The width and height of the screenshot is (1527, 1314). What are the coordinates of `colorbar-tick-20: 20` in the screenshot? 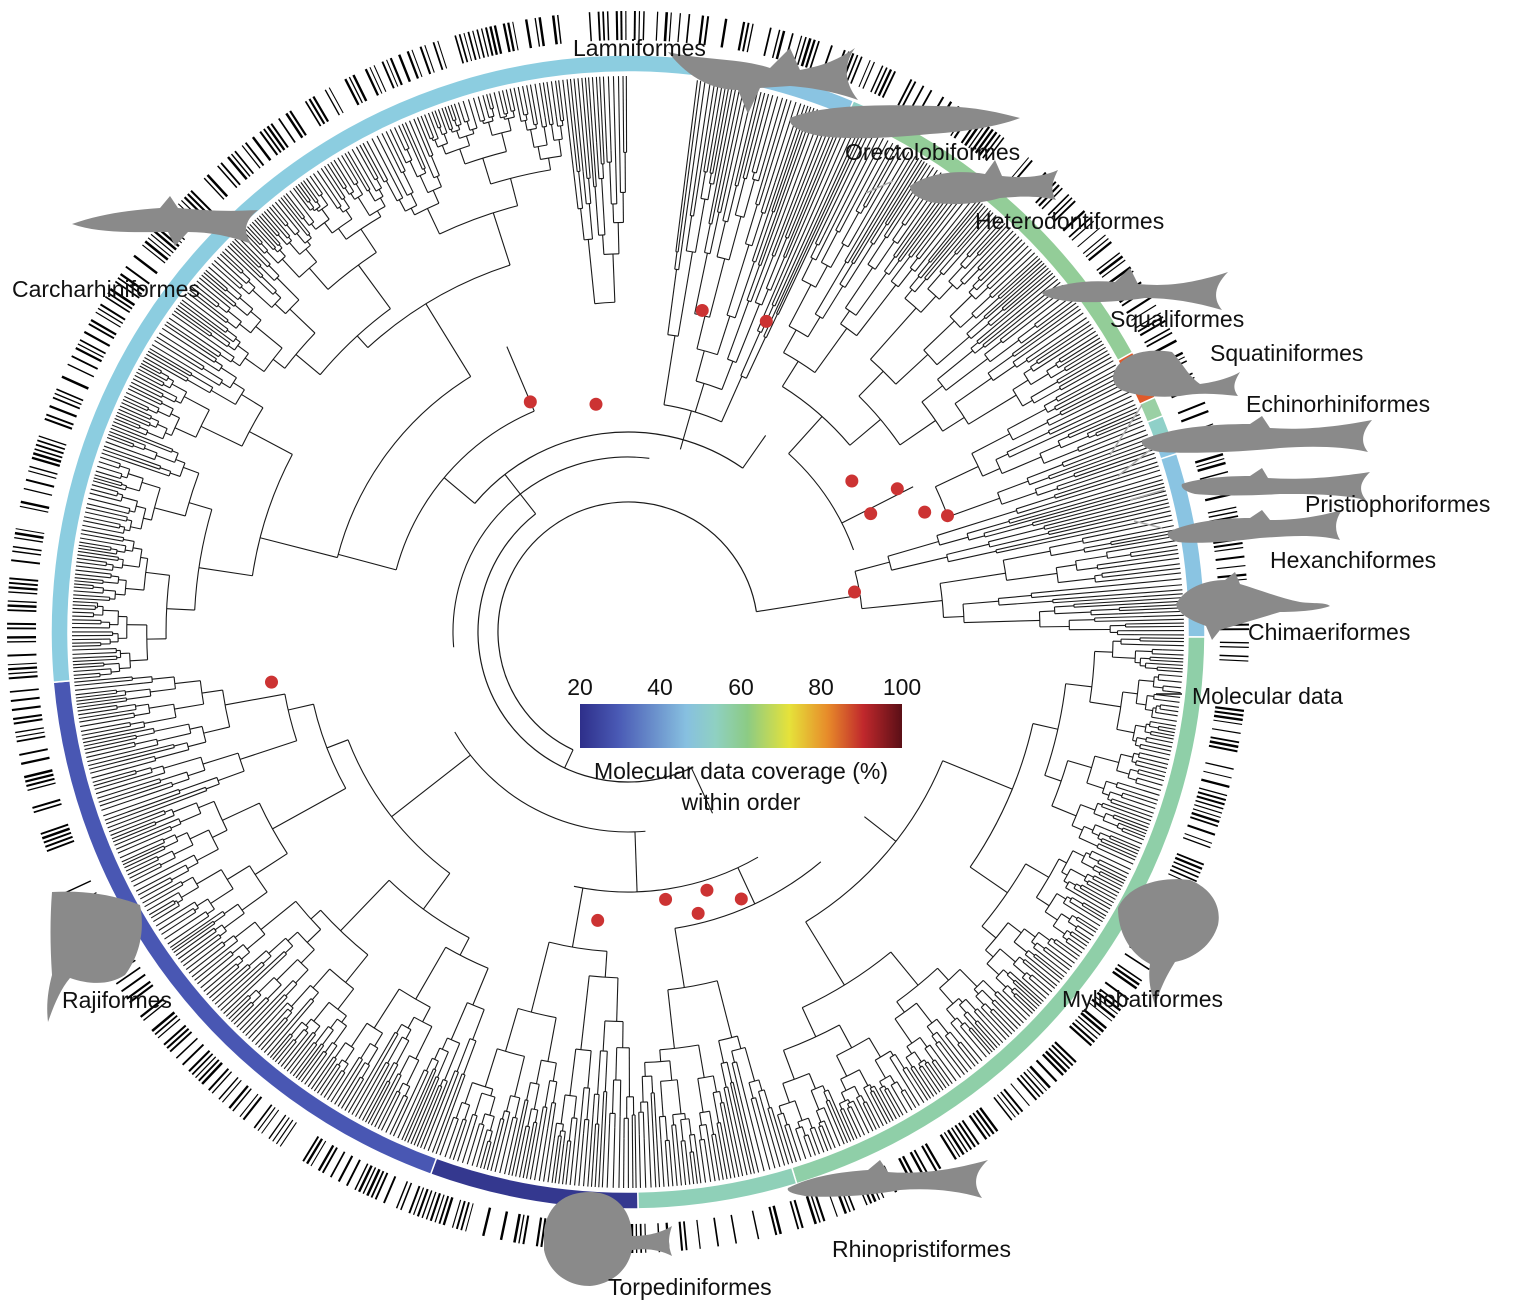 It's located at (580, 687).